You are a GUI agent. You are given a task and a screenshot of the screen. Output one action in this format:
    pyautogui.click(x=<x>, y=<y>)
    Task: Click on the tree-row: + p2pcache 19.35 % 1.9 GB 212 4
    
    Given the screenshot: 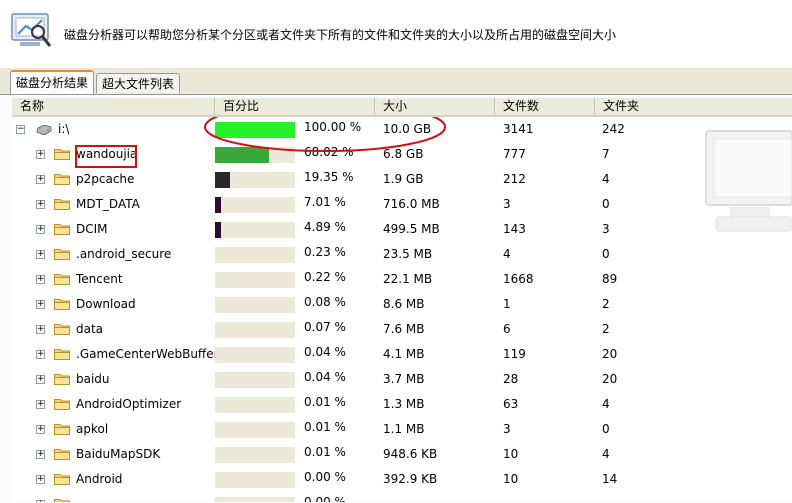 What is the action you would take?
    pyautogui.click(x=402, y=179)
    